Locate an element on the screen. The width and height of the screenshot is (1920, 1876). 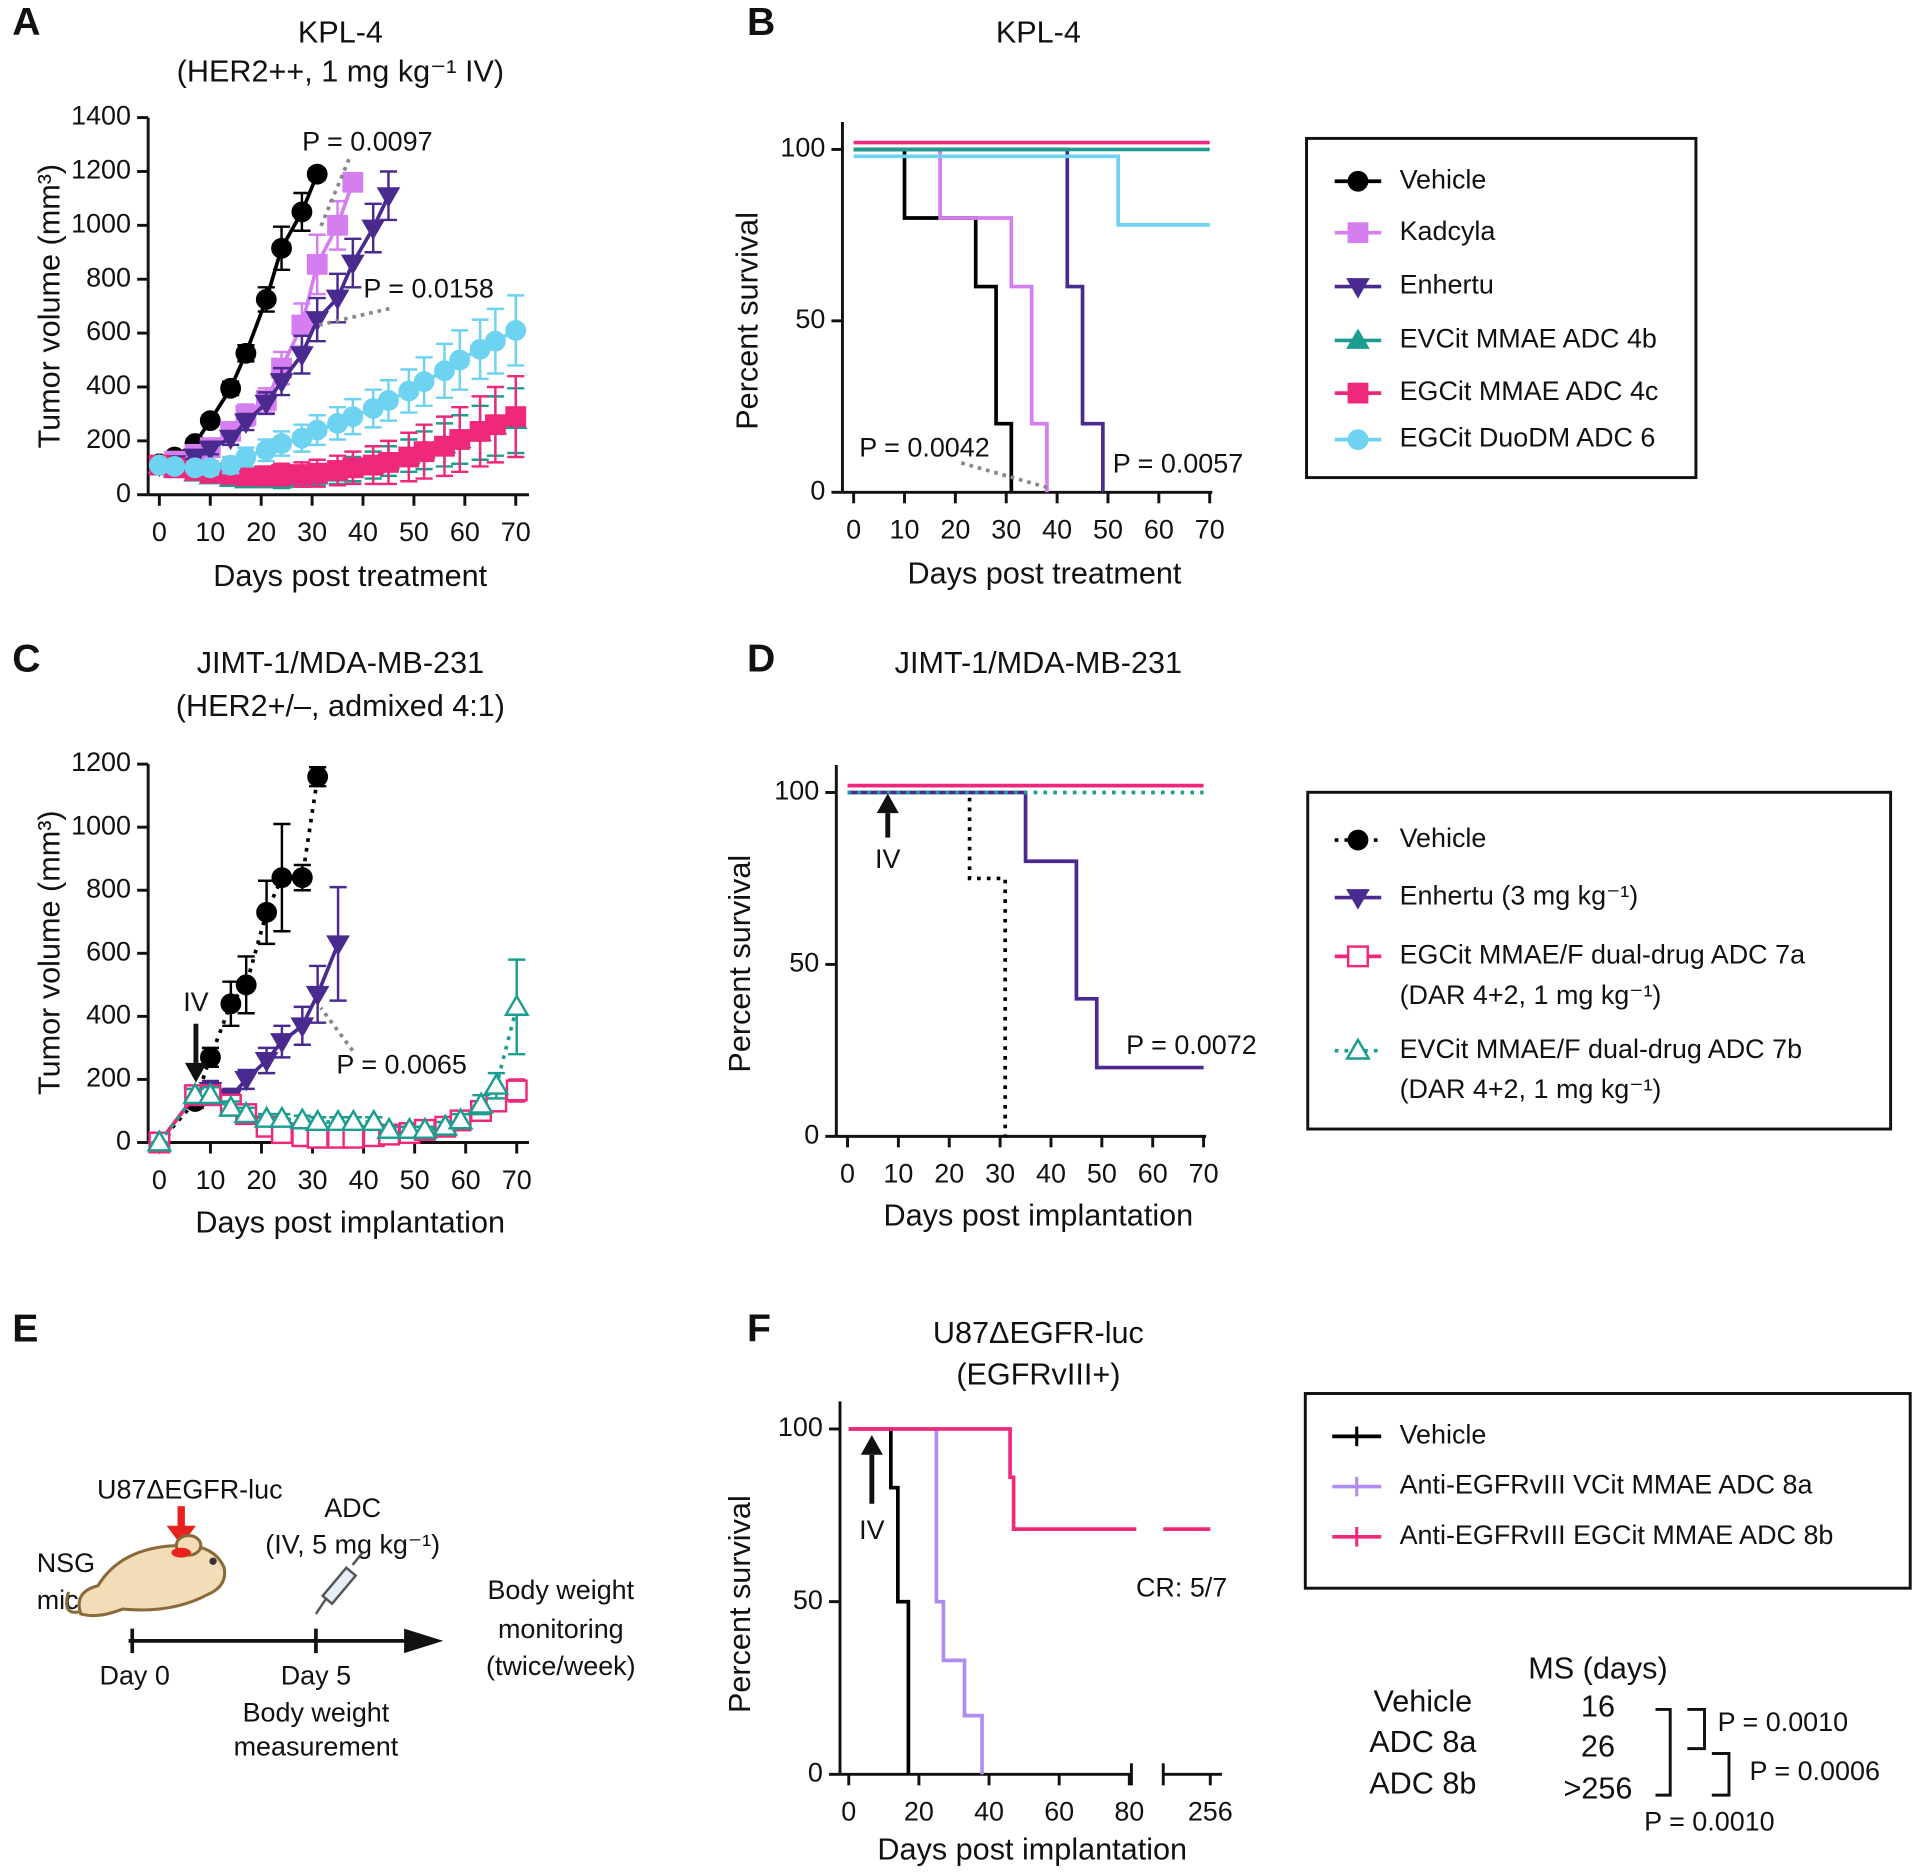
legend-label: Enhertu (3 mg kg⁻¹) is located at coordinates (1519, 896).